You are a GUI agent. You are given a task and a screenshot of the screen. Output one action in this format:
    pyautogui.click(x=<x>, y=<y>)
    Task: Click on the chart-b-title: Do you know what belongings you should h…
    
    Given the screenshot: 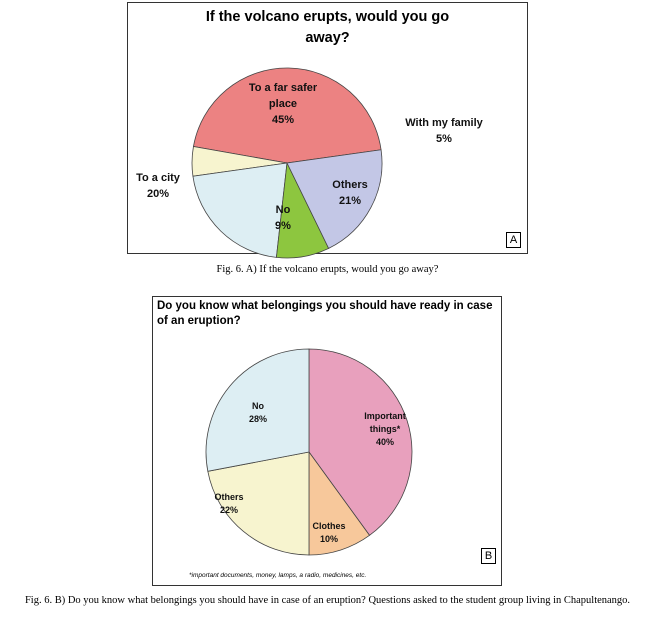 What is the action you would take?
    pyautogui.click(x=325, y=313)
    